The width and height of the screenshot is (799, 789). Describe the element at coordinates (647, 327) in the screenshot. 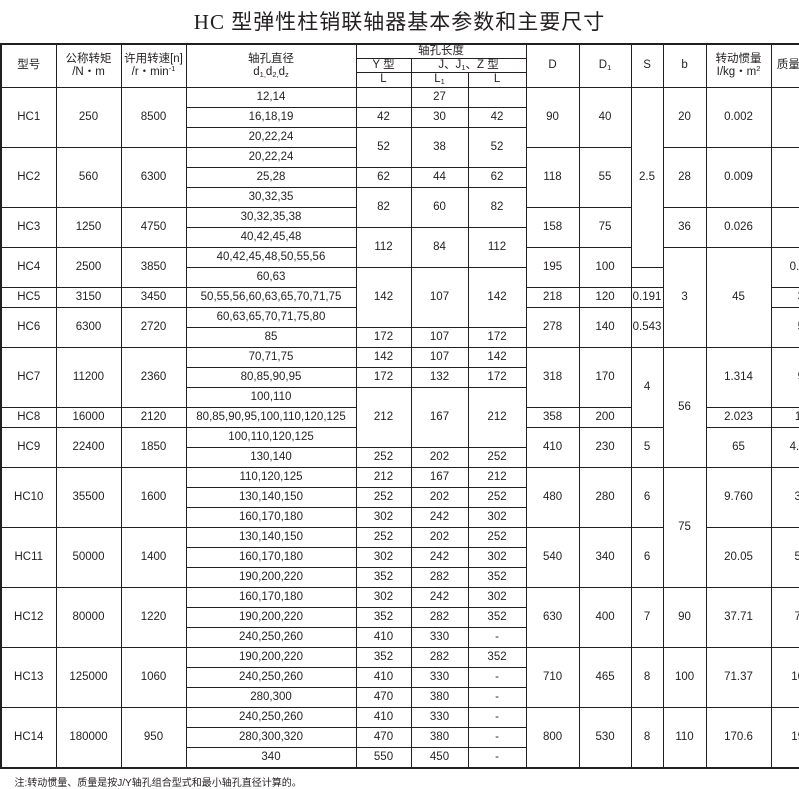

I see `cell-inertia: 0.543` at that location.